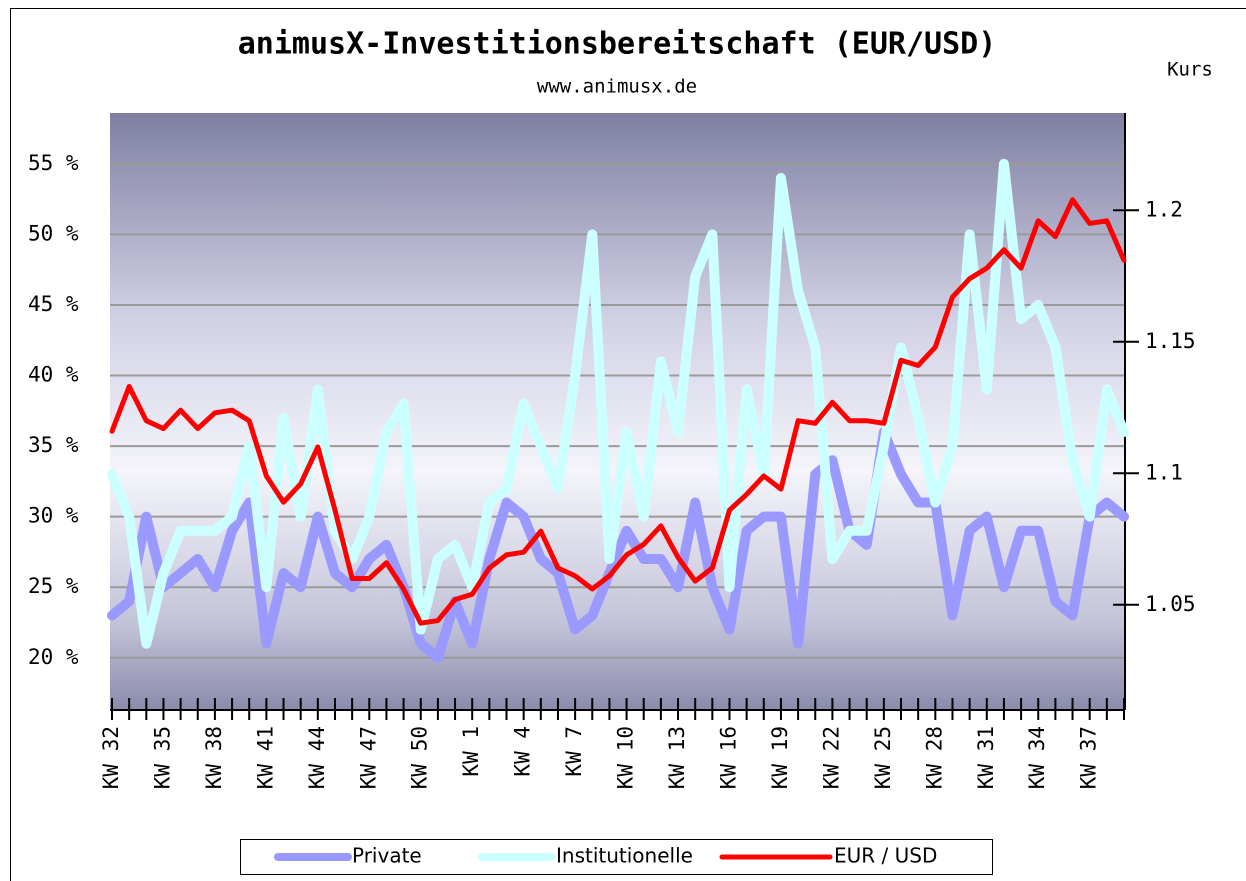 This screenshot has height=881, width=1246. What do you see at coordinates (53, 233) in the screenshot?
I see `y-tick-label: 50 %` at bounding box center [53, 233].